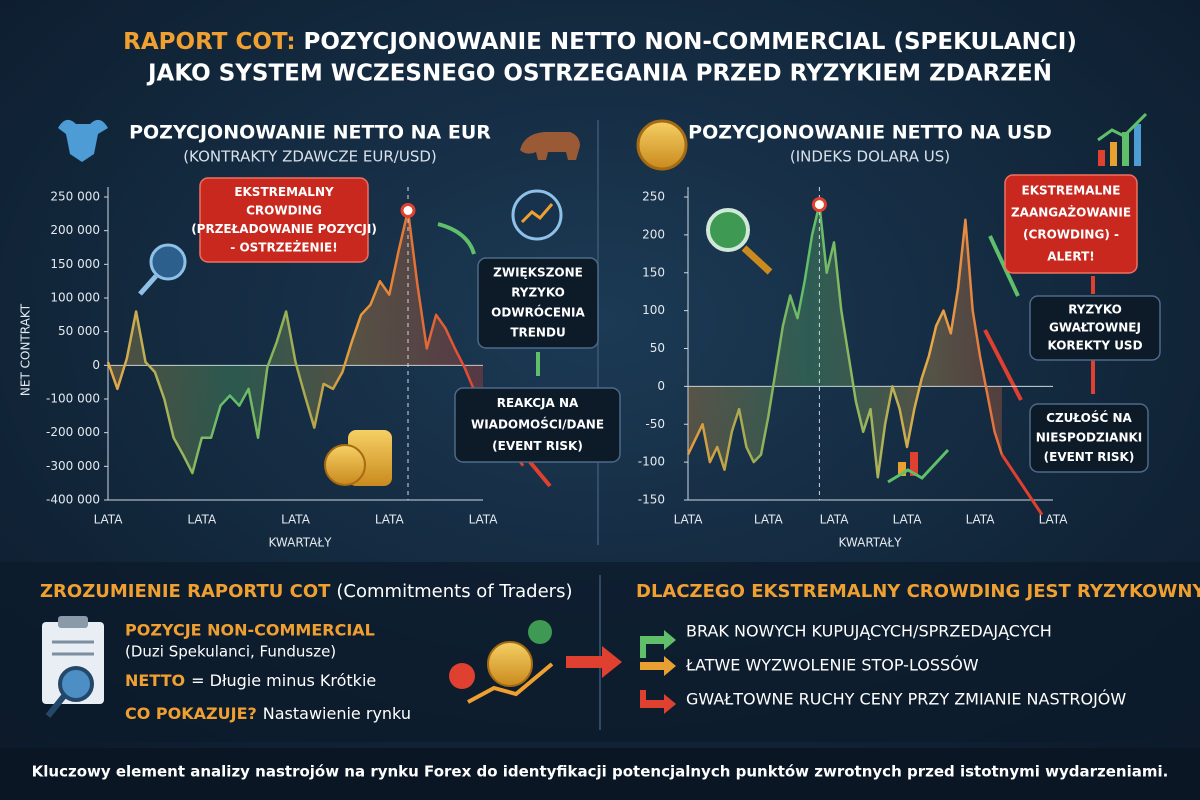 The image size is (1200, 800). Describe the element at coordinates (283, 246) in the screenshot. I see `annotation-text: - OSTRZEŻENIE!` at that location.